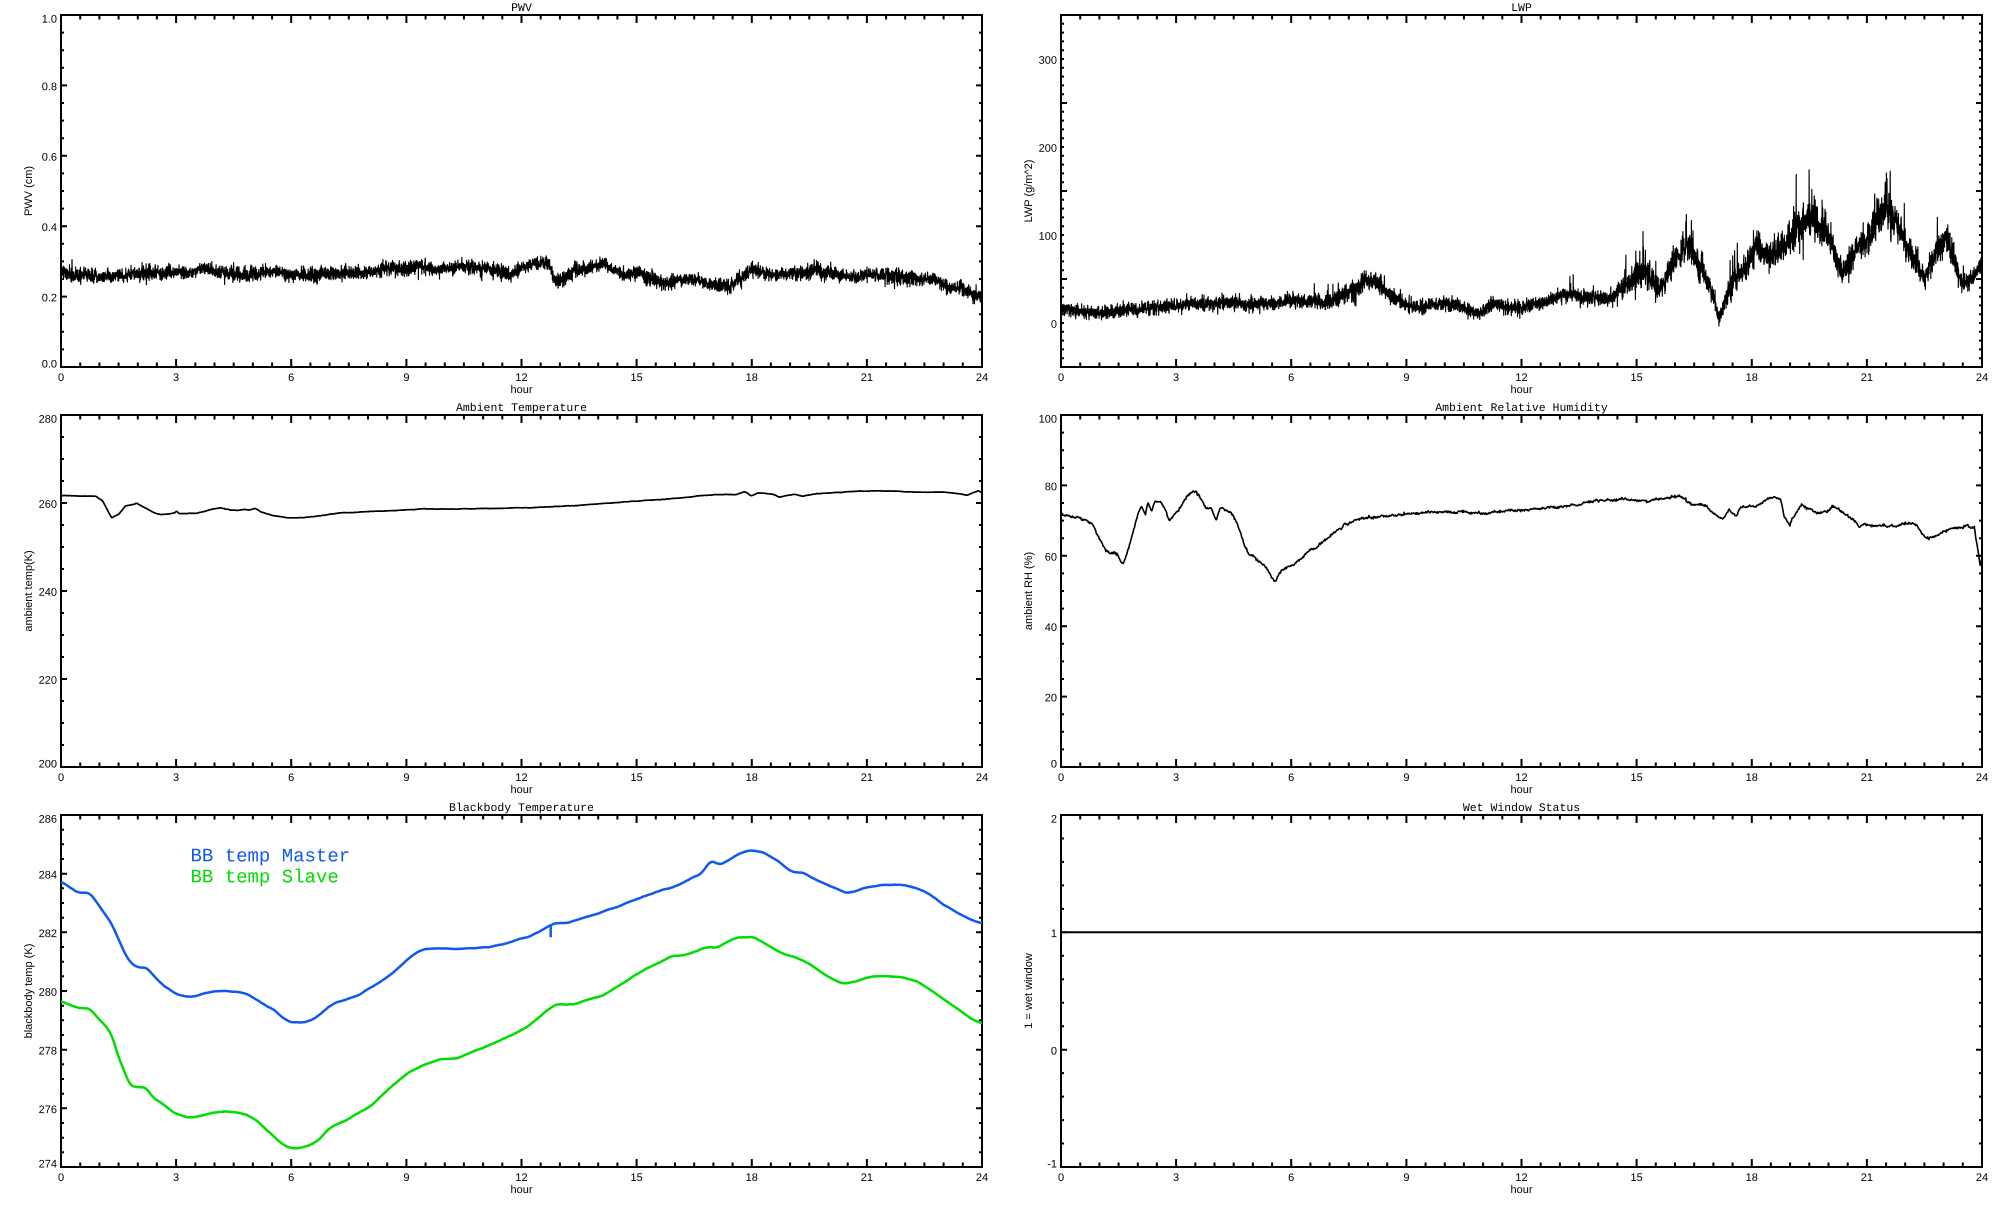 Image resolution: width=2000 pixels, height=1205 pixels. Describe the element at coordinates (29, 991) in the screenshot. I see `svg-text: blackbody temp (K)` at that location.